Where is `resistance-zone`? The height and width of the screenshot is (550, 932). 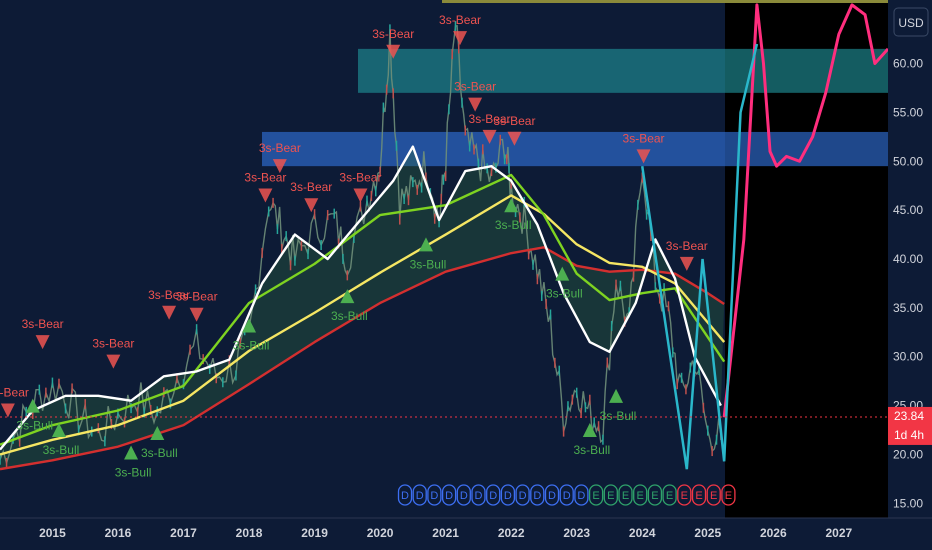
resistance-zone is located at coordinates (623, 70).